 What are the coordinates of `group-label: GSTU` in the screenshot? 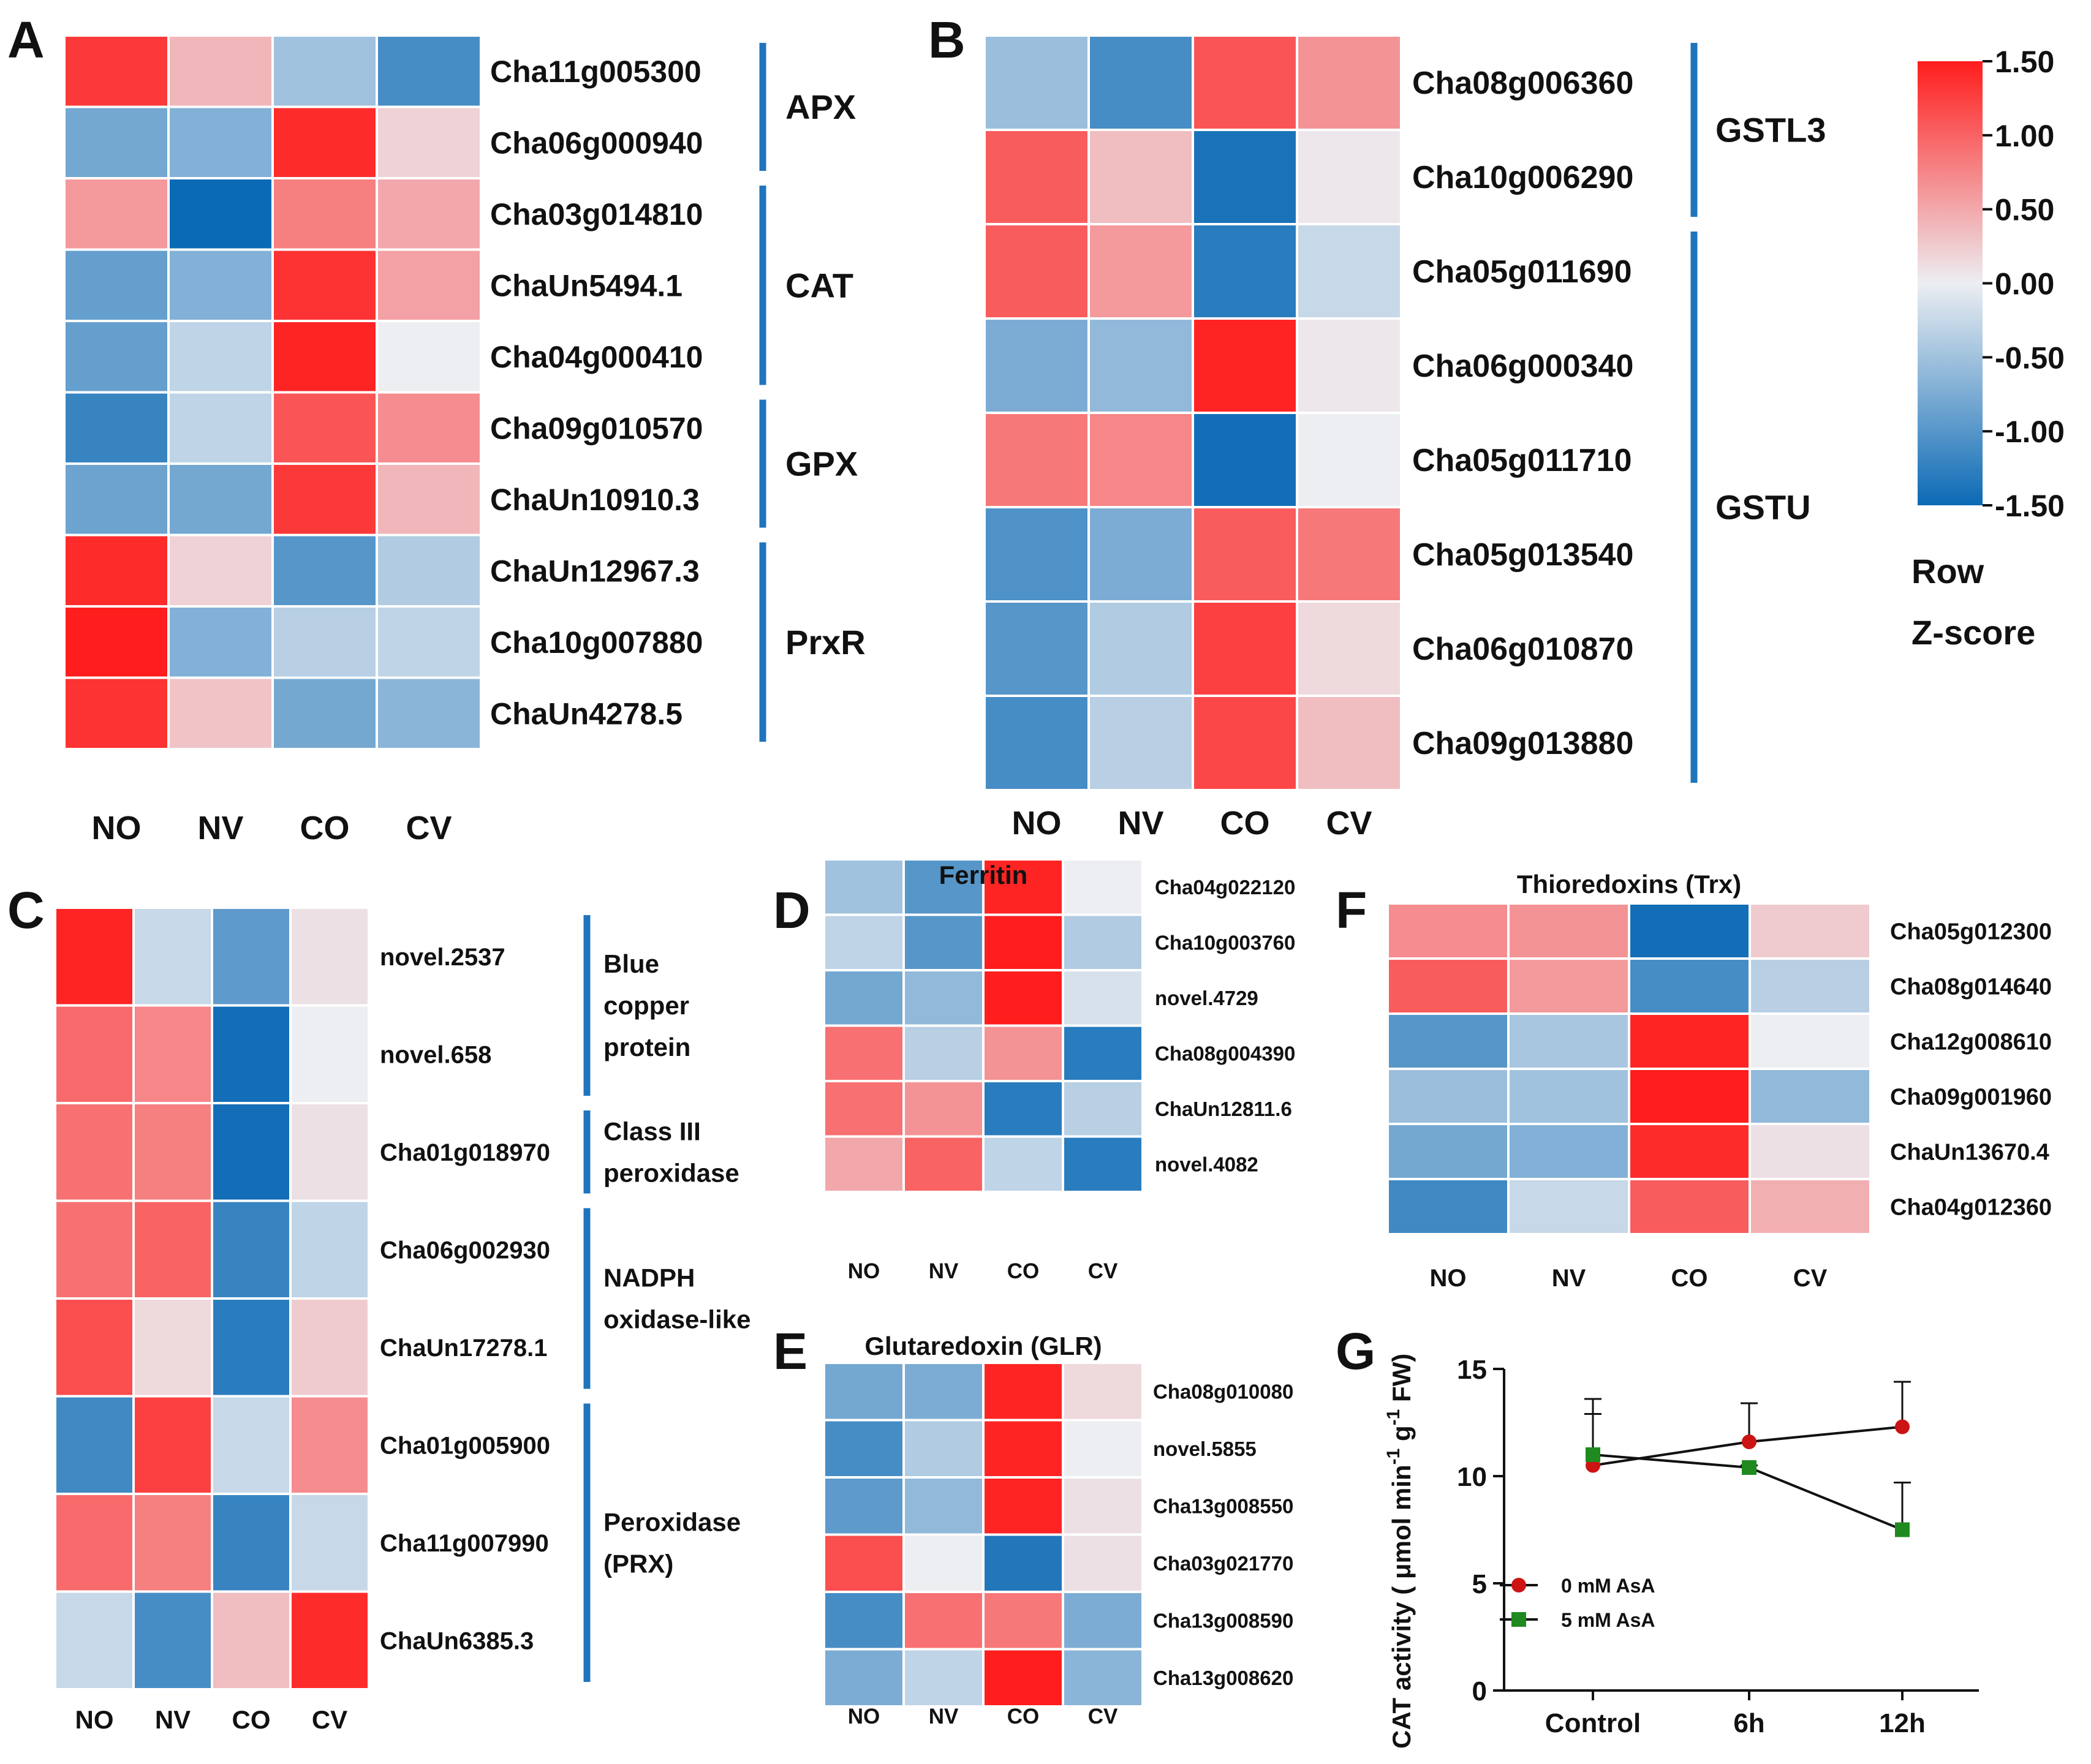 It's located at (1763, 507).